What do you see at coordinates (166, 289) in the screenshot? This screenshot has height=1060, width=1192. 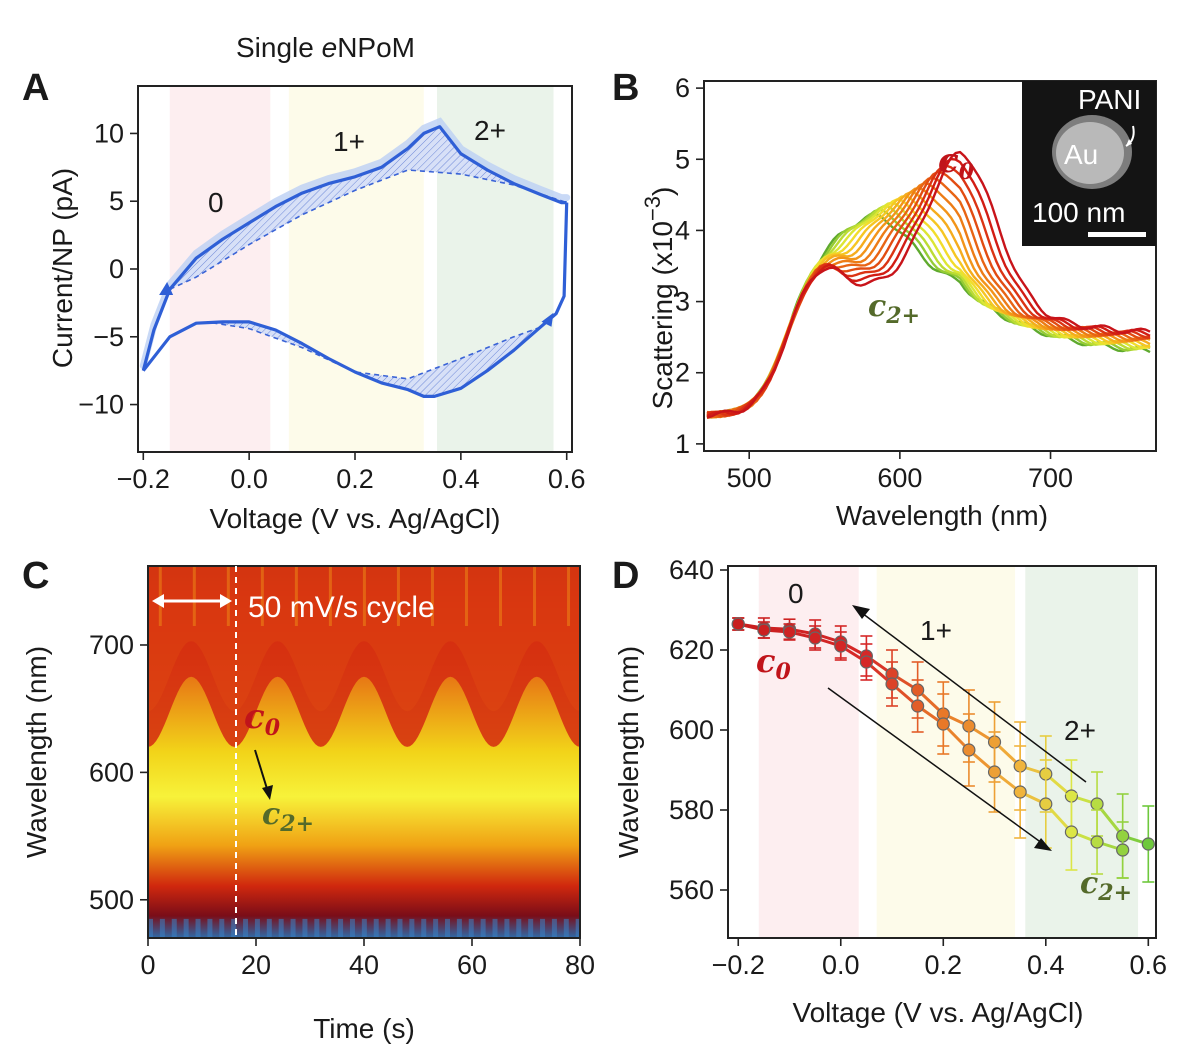 I see `forward-direction-arrow` at bounding box center [166, 289].